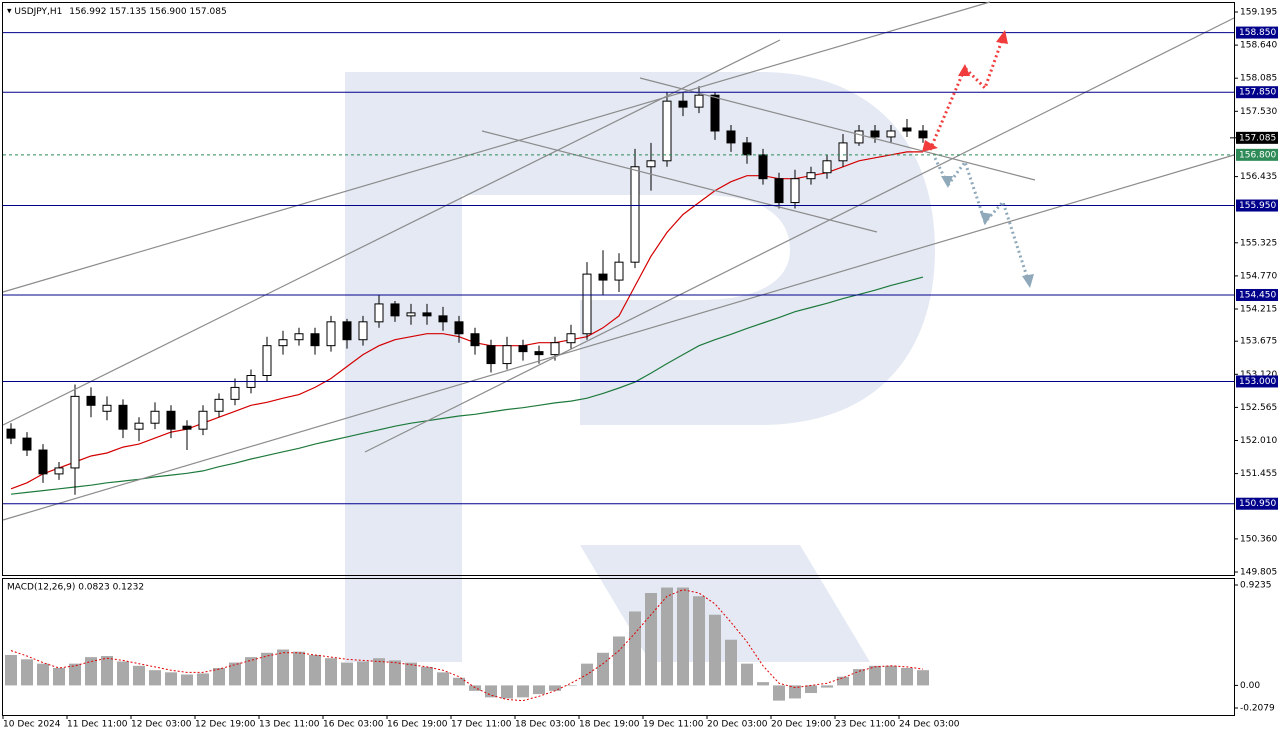 The image size is (1281, 736). I want to click on x-tick-label: 11 Dec 11:00, so click(97, 725).